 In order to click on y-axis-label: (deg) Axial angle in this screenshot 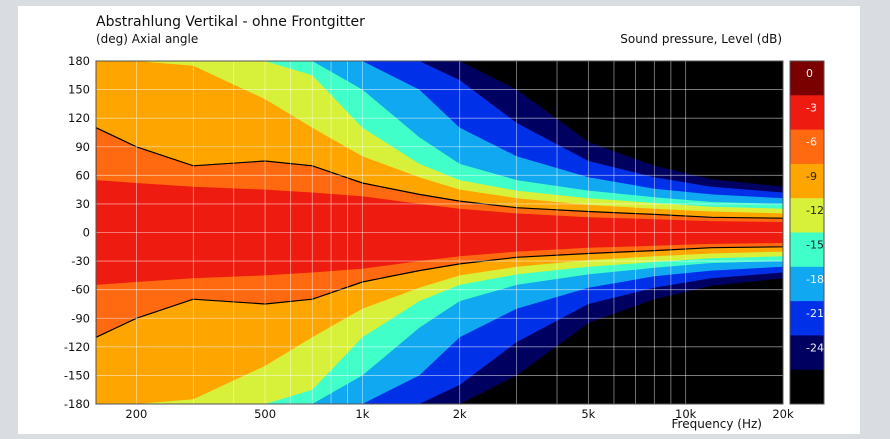, I will do `click(147, 39)`.